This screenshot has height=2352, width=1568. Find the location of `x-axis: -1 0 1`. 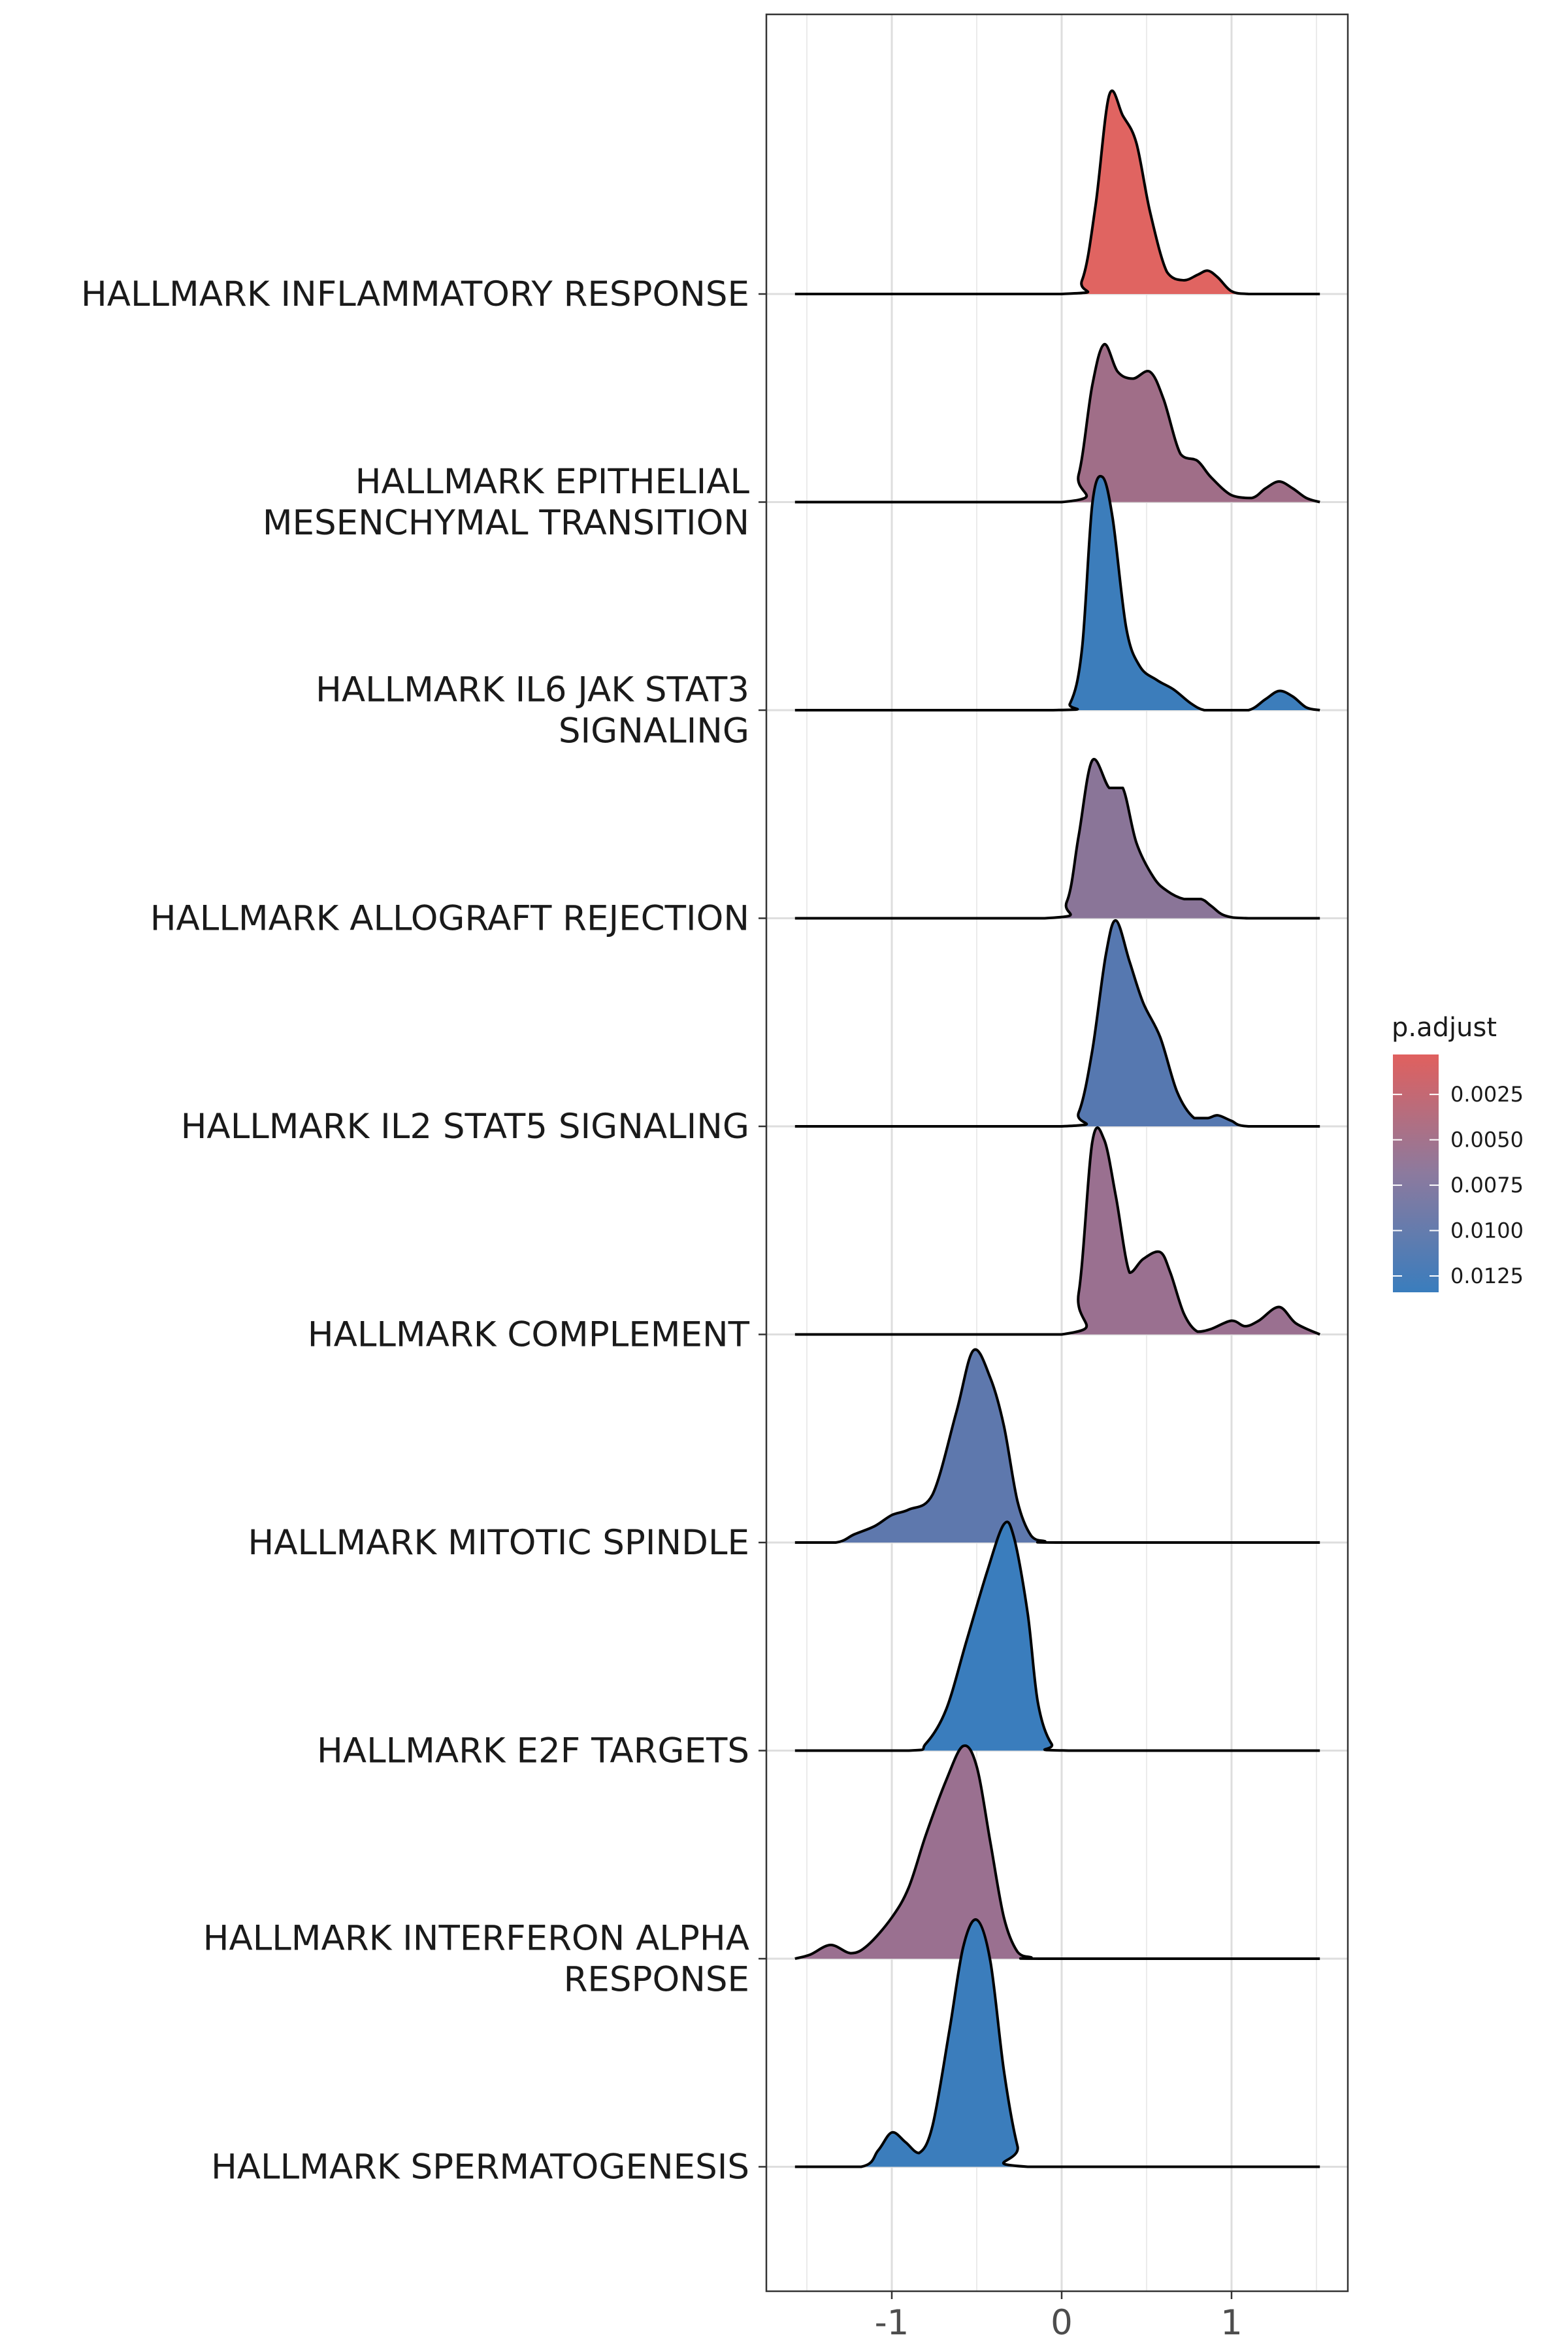

x-axis: -1 0 1 is located at coordinates (1059, 2317).